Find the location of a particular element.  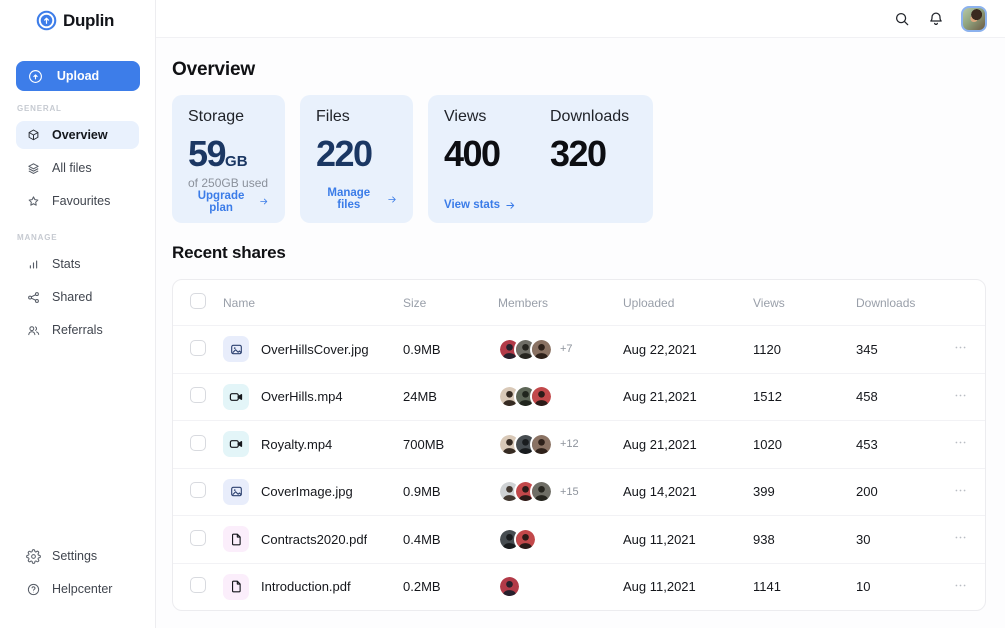

uploaded-date: Aug 21,2021 is located at coordinates (660, 444).